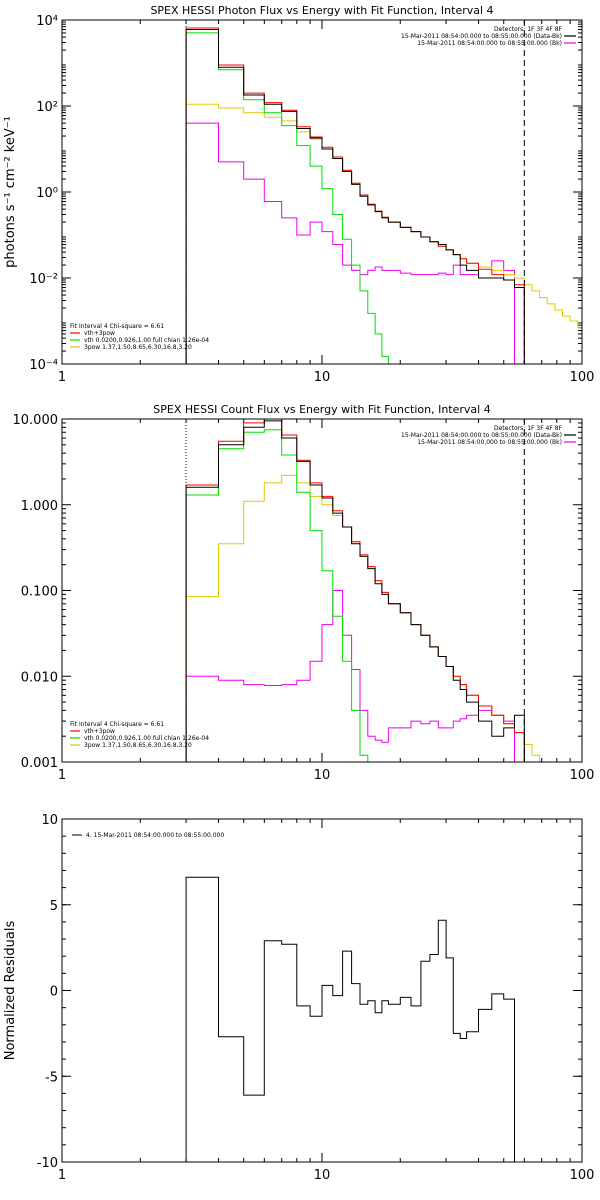 The width and height of the screenshot is (600, 1200). What do you see at coordinates (39, 592) in the screenshot?
I see `y-tick-label: 0.100` at bounding box center [39, 592].